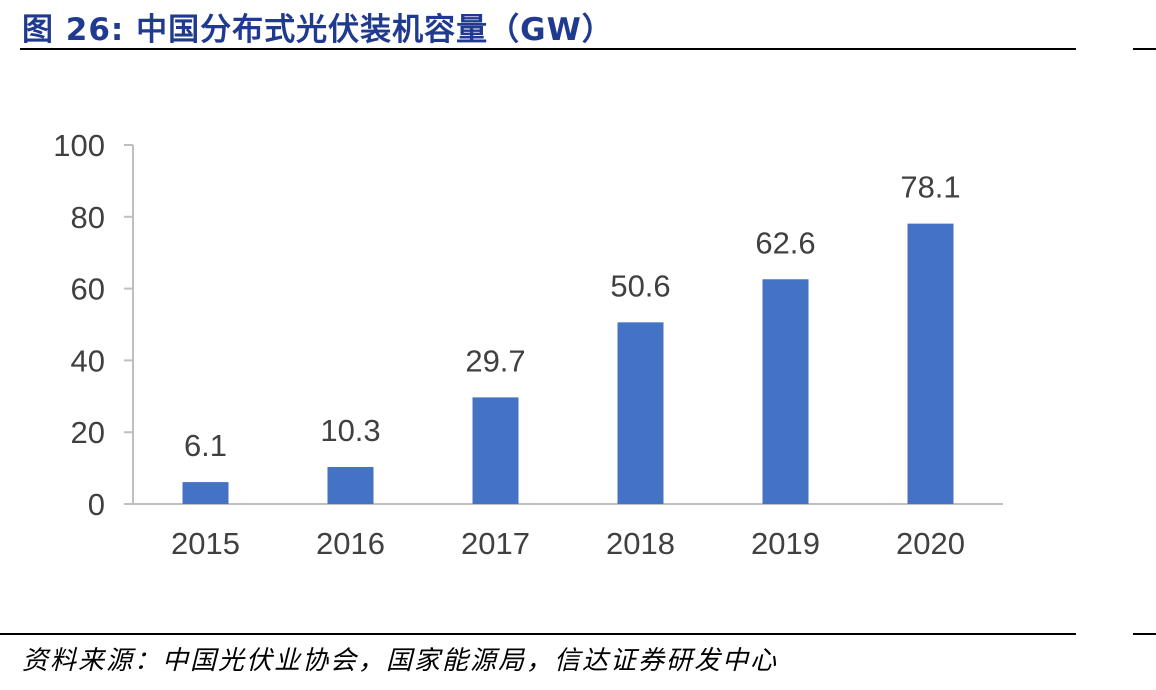 The width and height of the screenshot is (1156, 690). I want to click on source-rule, so click(538, 634).